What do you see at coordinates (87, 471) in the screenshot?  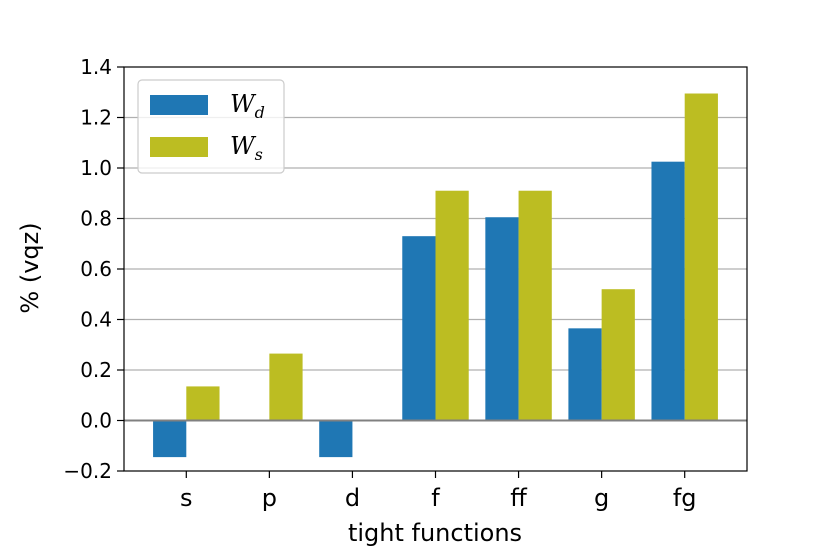 I see `y-tick-label: −0.2` at bounding box center [87, 471].